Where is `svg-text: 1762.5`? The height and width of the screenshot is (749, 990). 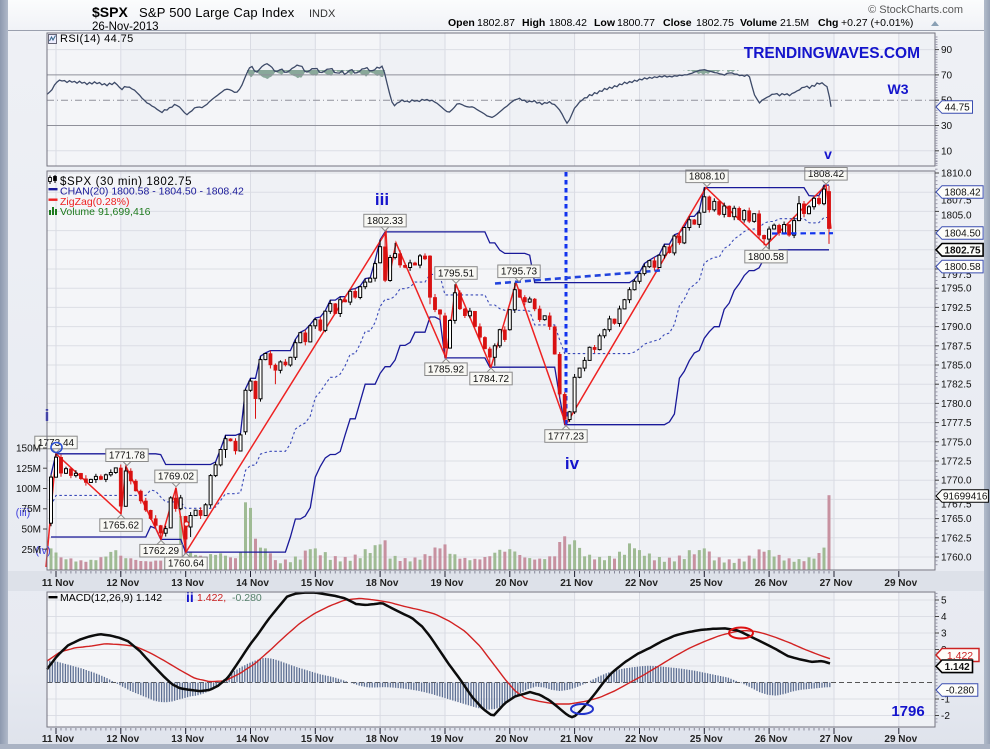 svg-text: 1762.5 is located at coordinates (956, 538).